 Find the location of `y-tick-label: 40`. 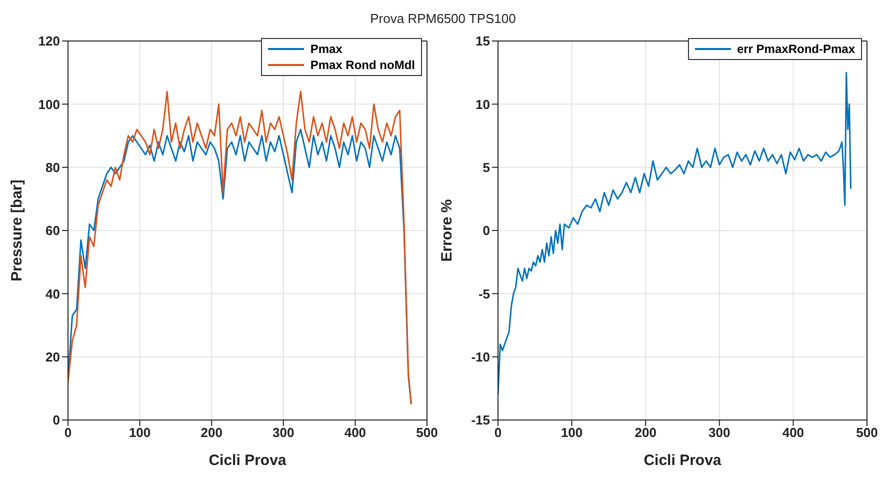

y-tick-label: 40 is located at coordinates (53, 294).